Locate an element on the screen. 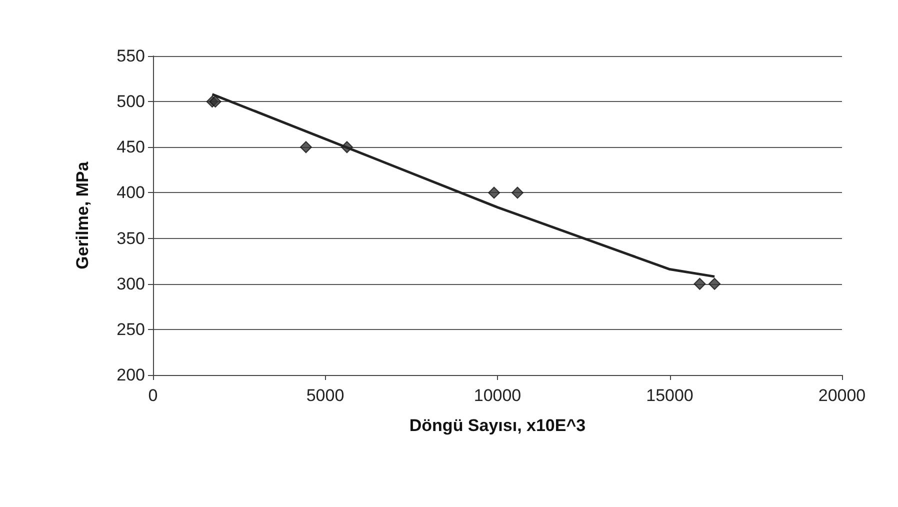  x-tick-label: 10000 is located at coordinates (498, 395).